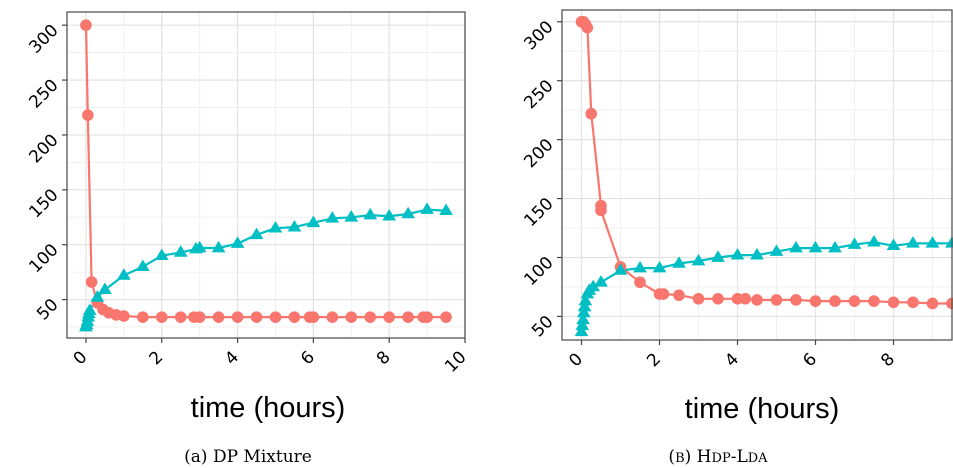  What do you see at coordinates (762, 409) in the screenshot?
I see `panel-b-x-axis-title: time (hours)` at bounding box center [762, 409].